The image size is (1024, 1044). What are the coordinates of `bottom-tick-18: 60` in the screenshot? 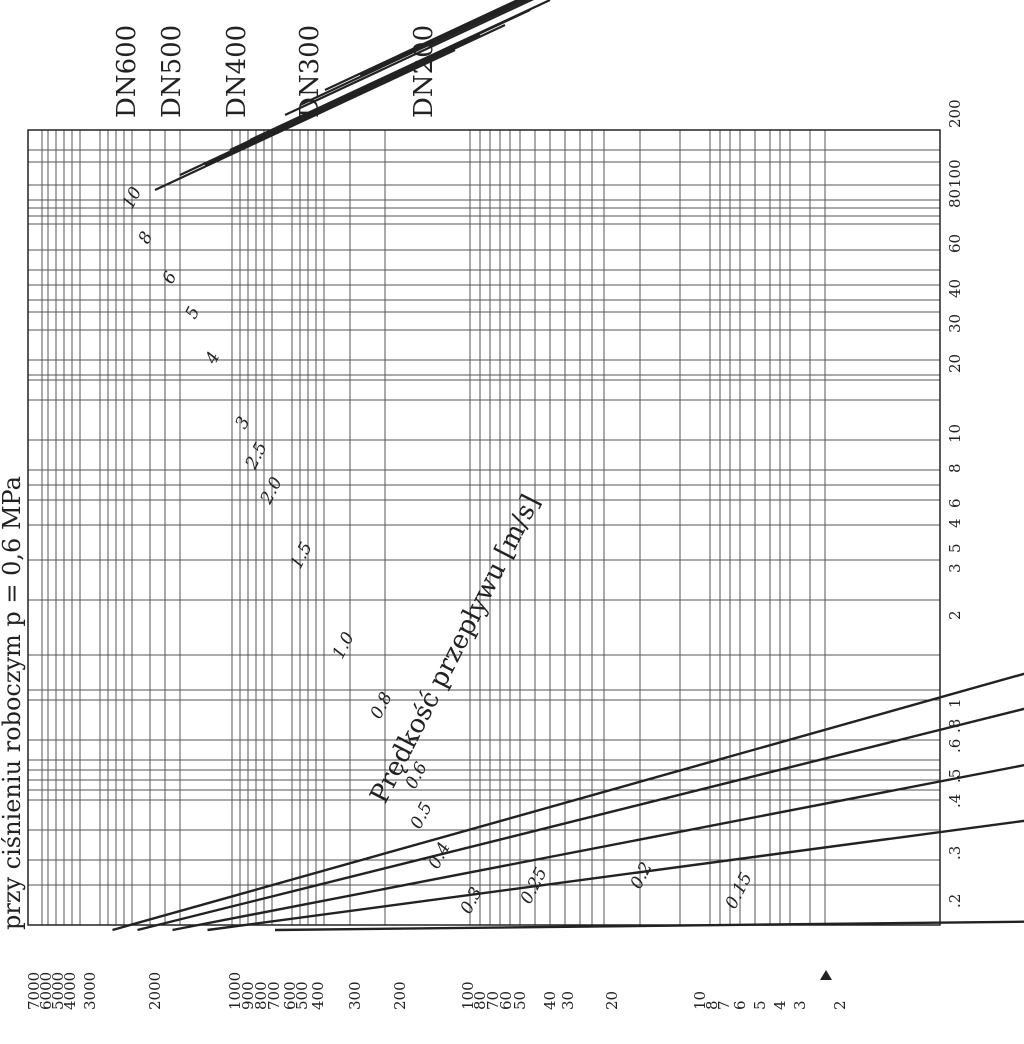 It's located at (506, 1000).